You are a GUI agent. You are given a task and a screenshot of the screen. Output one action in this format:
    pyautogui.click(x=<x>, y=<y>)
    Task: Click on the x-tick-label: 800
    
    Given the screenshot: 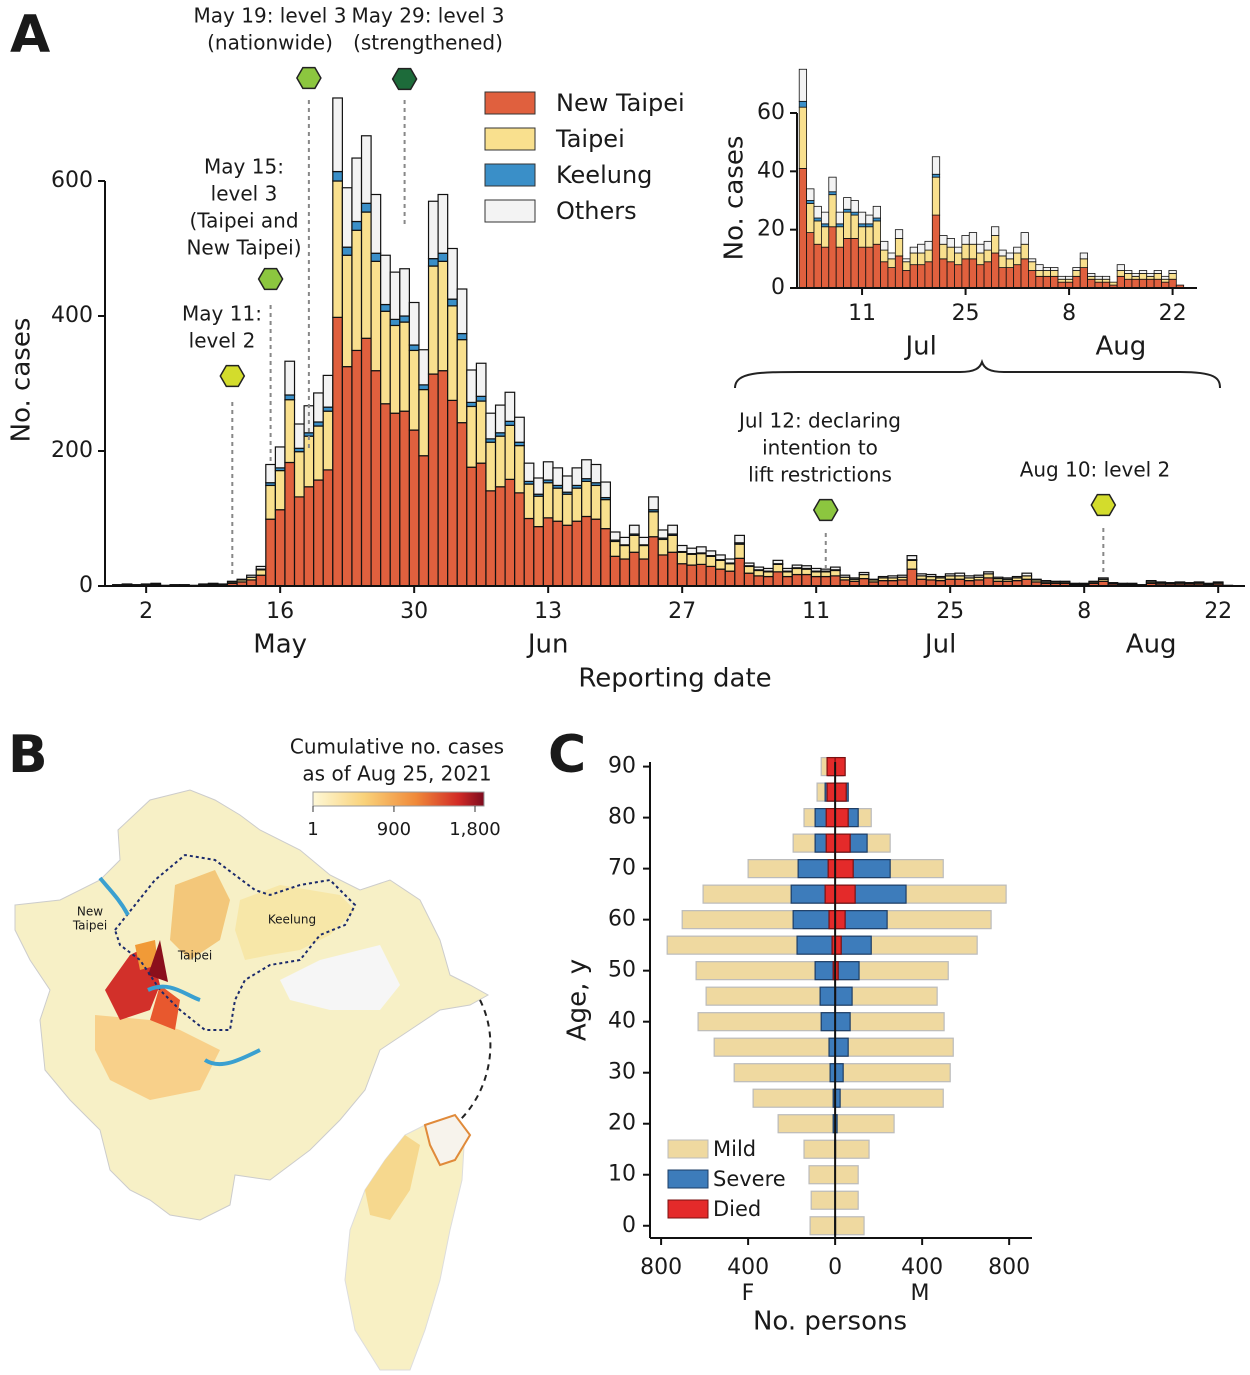 What is the action you would take?
    pyautogui.click(x=661, y=1267)
    